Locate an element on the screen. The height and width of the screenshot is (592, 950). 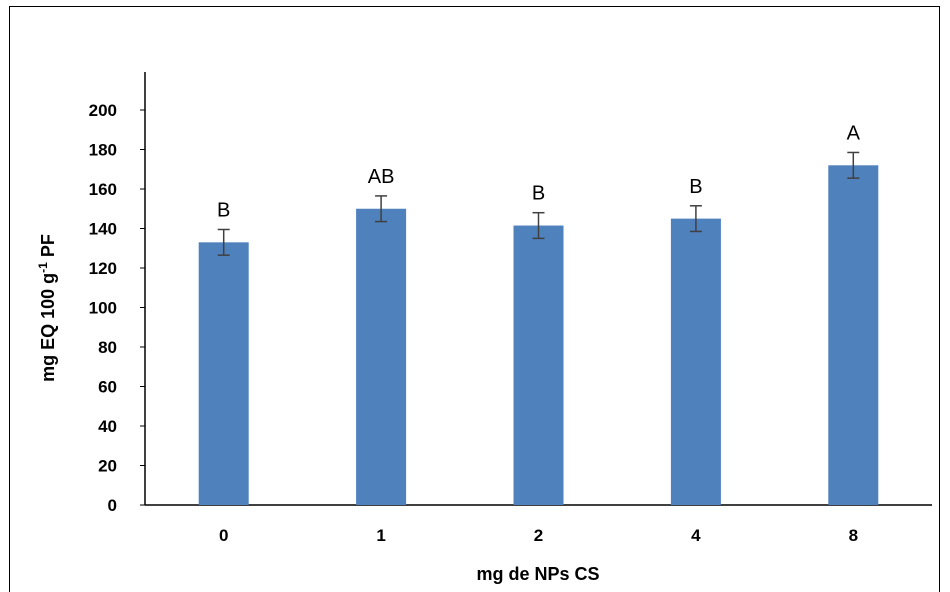
y-axis-title-superscript: -1 is located at coordinates (43, 267).